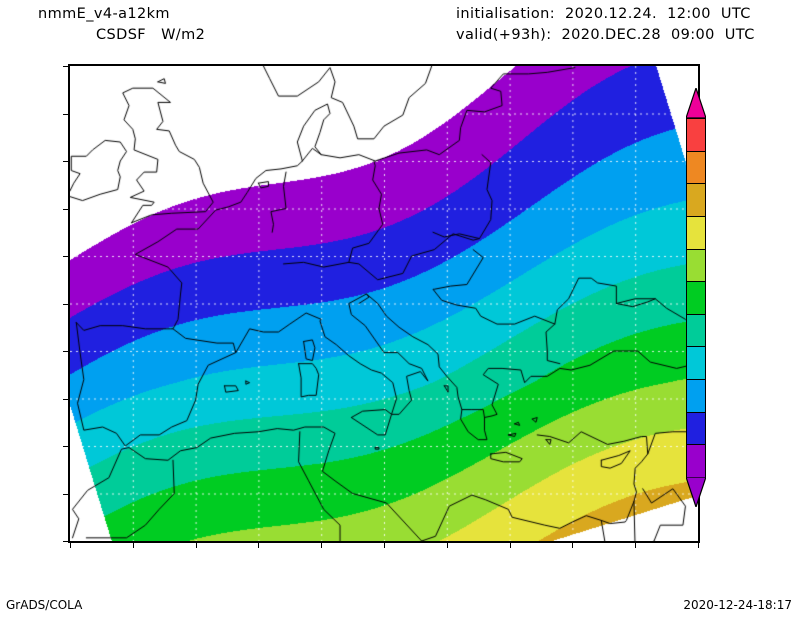  What do you see at coordinates (696, 492) in the screenshot?
I see `colorbar-below-min-arrow` at bounding box center [696, 492].